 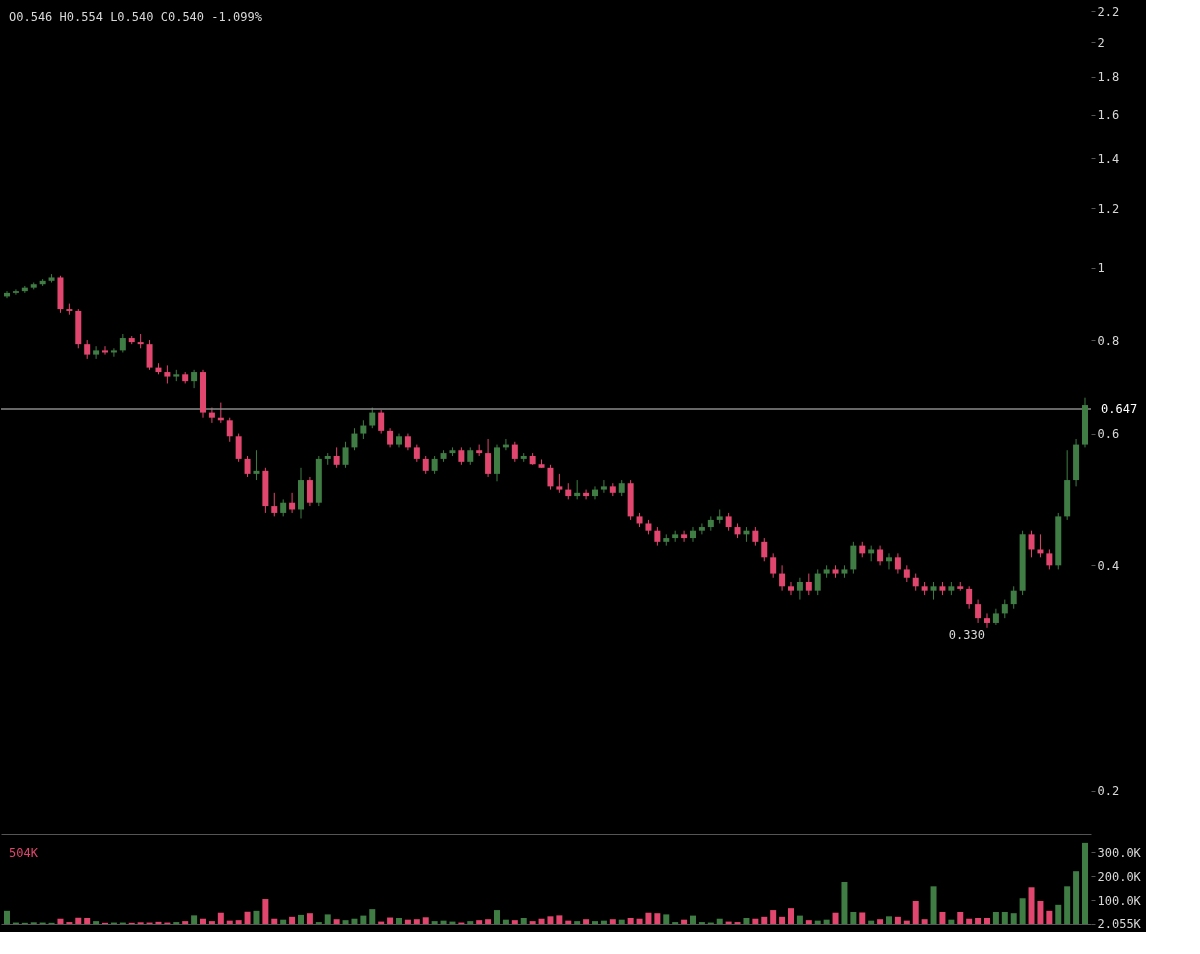 What do you see at coordinates (1119, 876) in the screenshot?
I see `y-tick-label: 200.0K` at bounding box center [1119, 876].